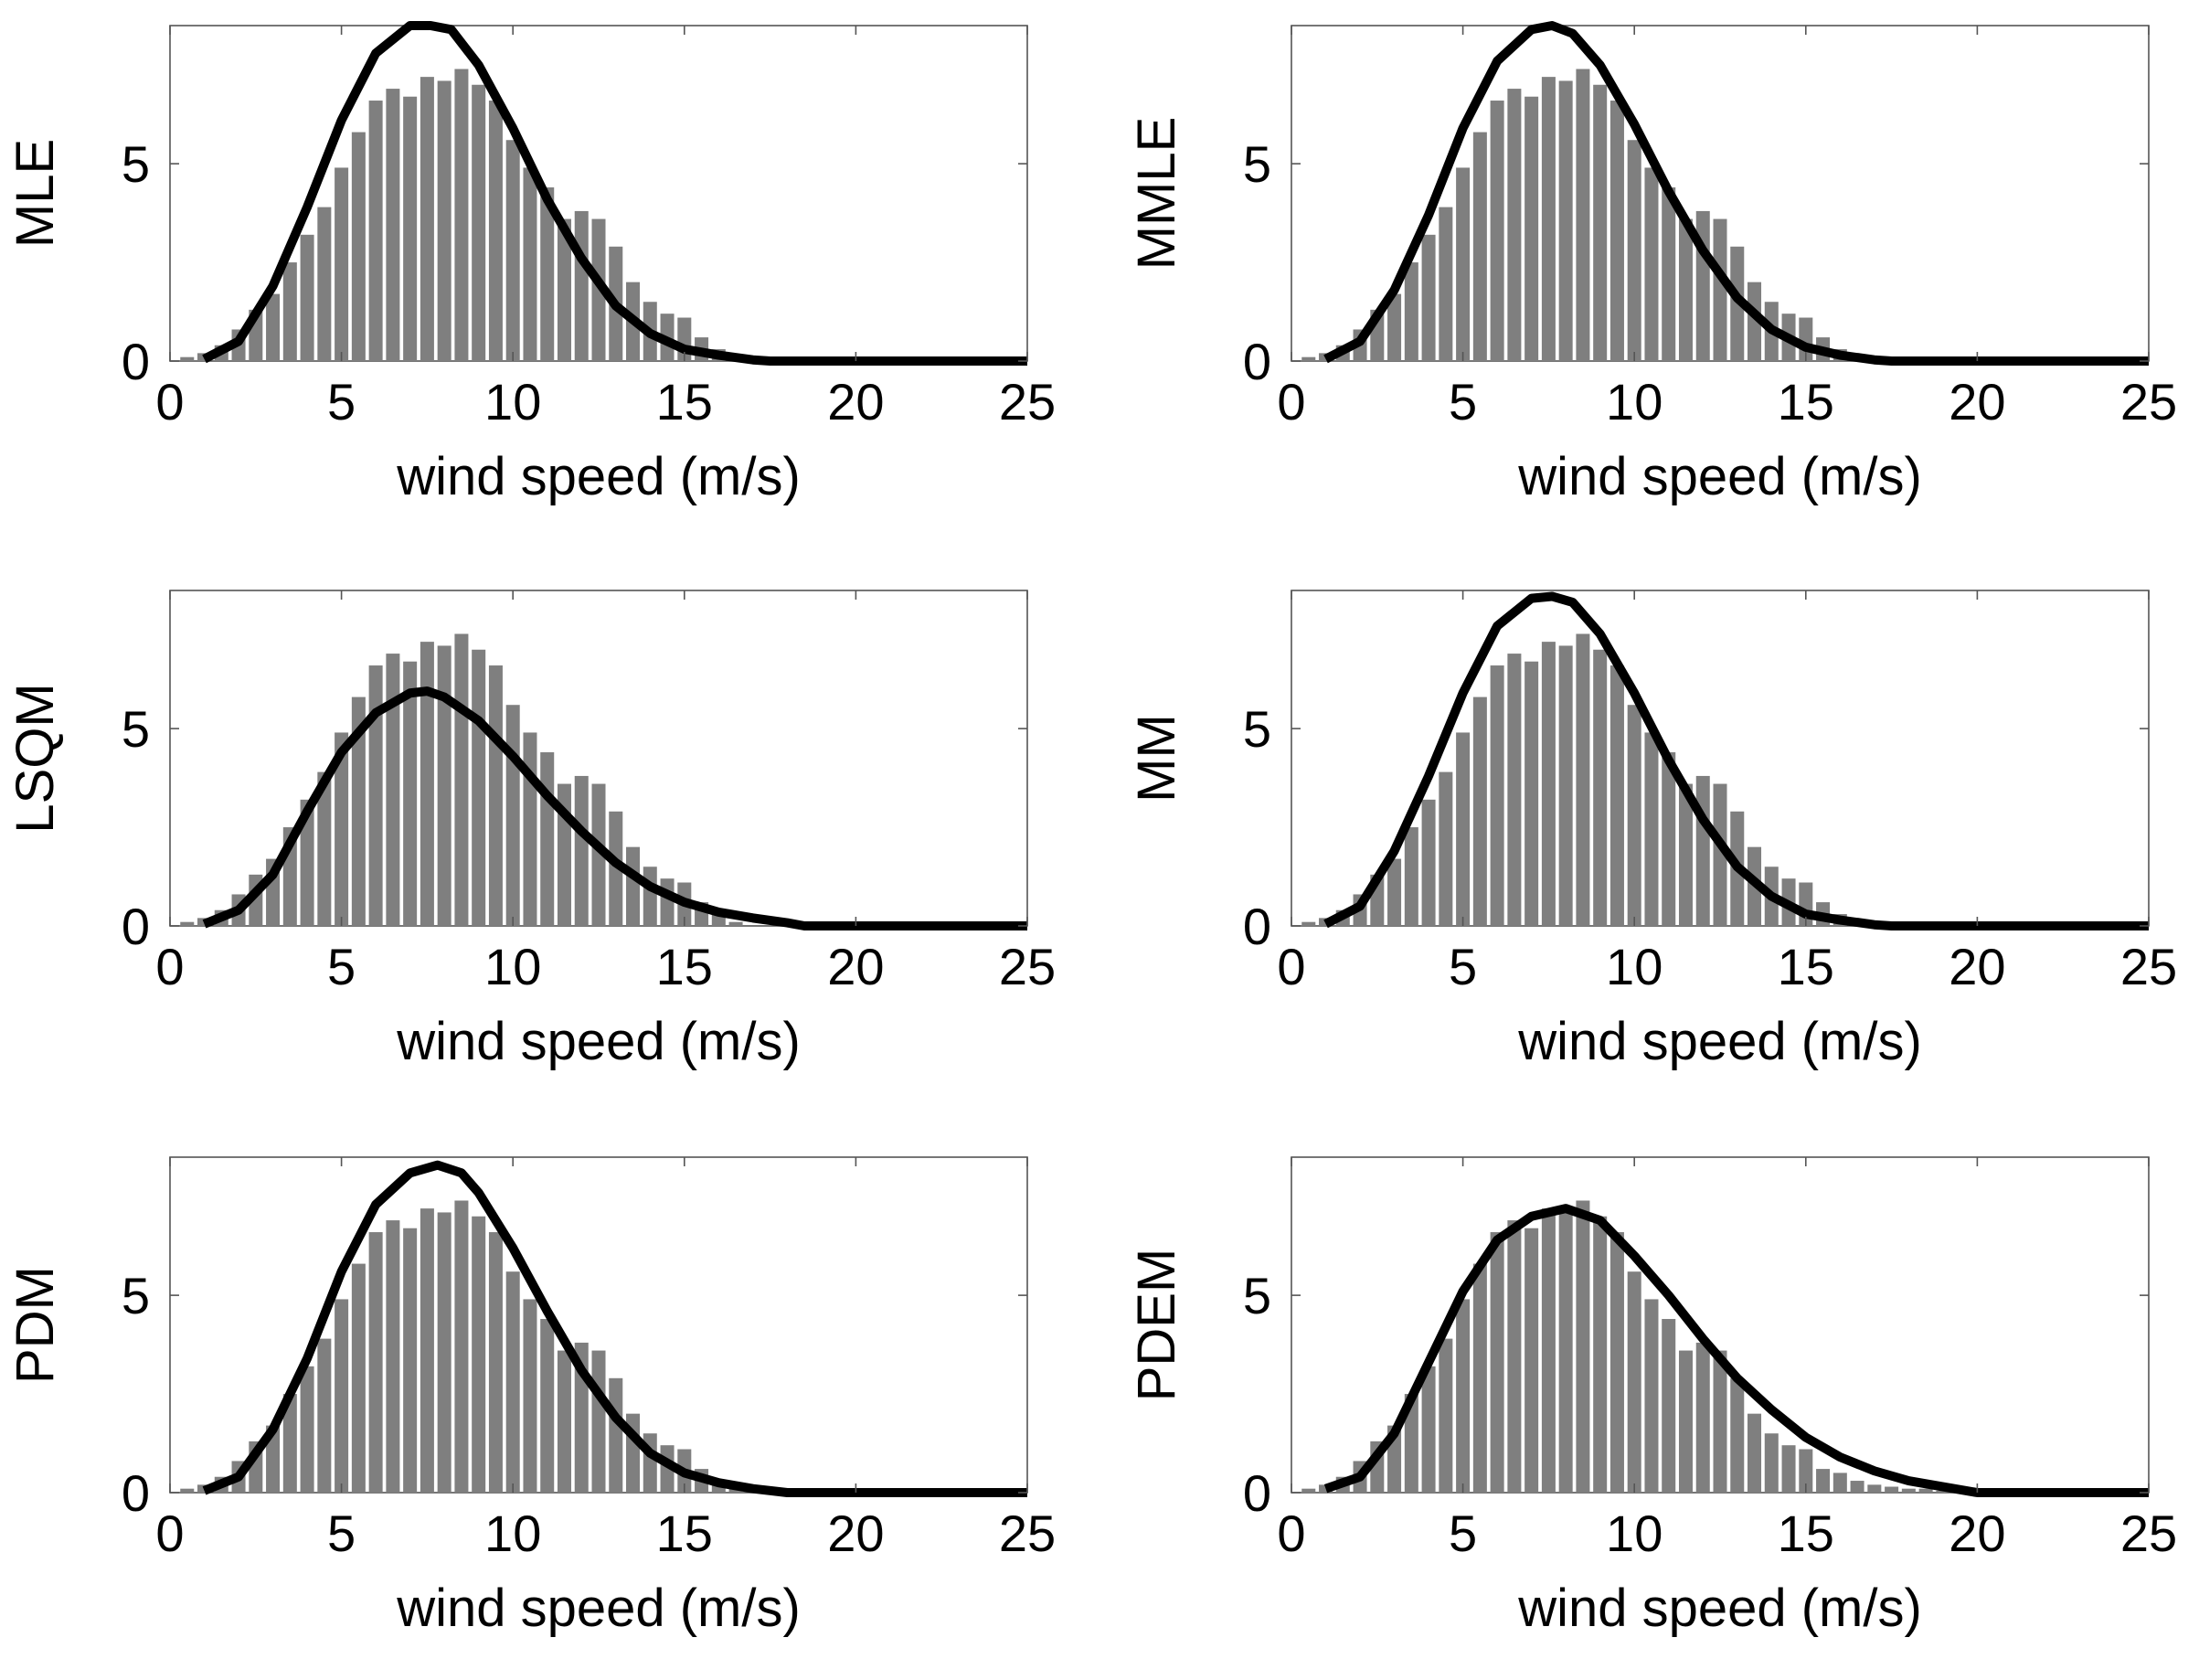 This screenshot has width=2199, height=1680. I want to click on xtick-label-mm-1: 5, so click(1463, 967).